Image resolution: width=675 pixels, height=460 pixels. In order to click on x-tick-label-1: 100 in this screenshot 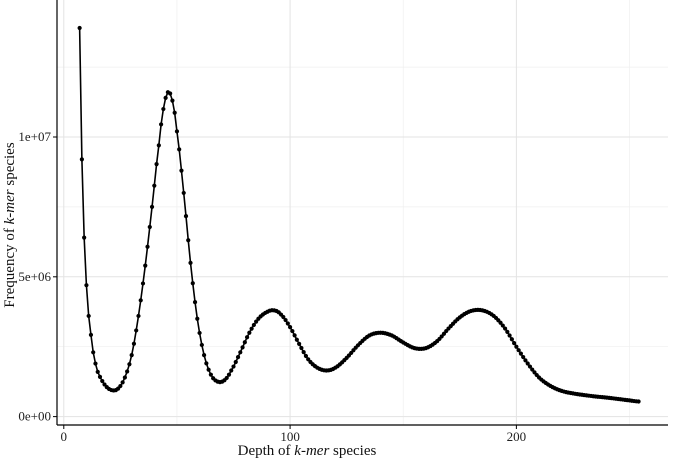, I will do `click(290, 436)`.